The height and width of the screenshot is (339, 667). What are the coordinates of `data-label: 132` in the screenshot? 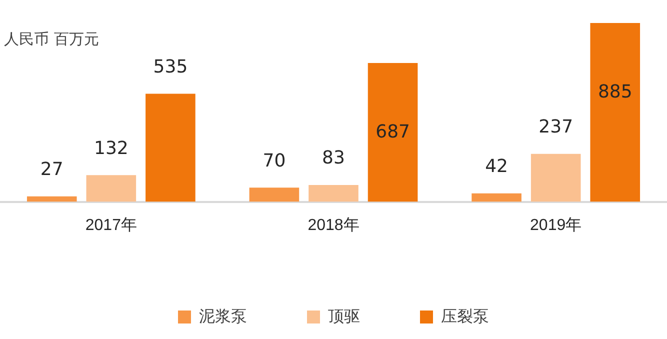 It's located at (111, 148).